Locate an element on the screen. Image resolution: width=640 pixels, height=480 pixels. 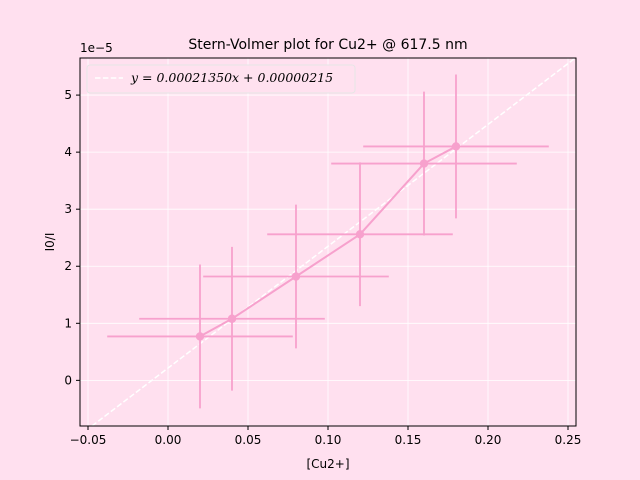
y-tick-label: 0 is located at coordinates (68, 380).